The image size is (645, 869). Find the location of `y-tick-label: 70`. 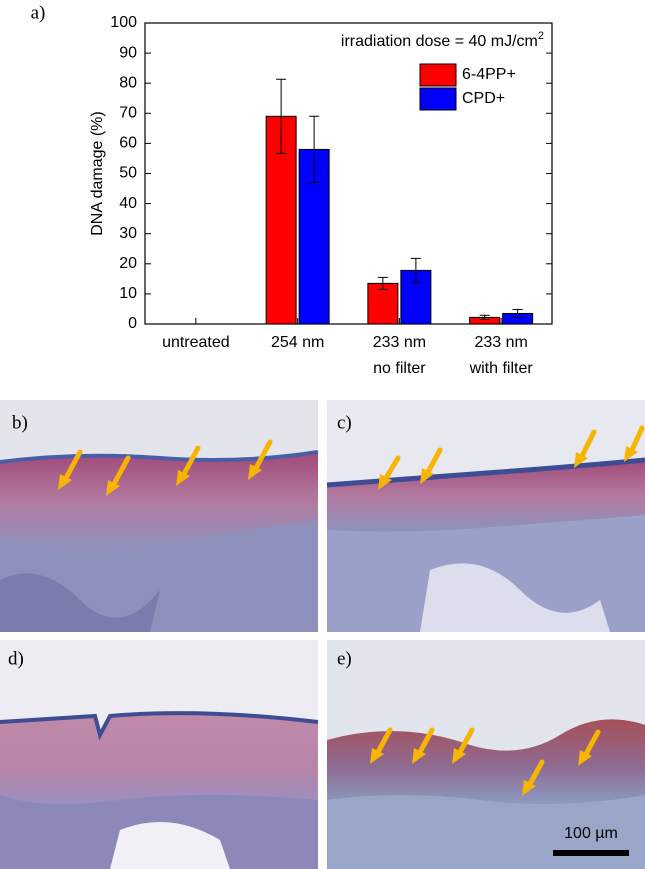

y-tick-label: 70 is located at coordinates (128, 113).